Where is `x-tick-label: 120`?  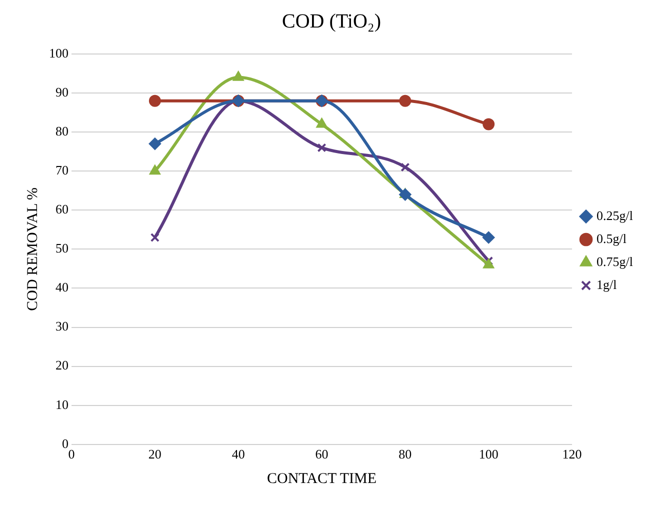
x-tick-label: 120 is located at coordinates (572, 454).